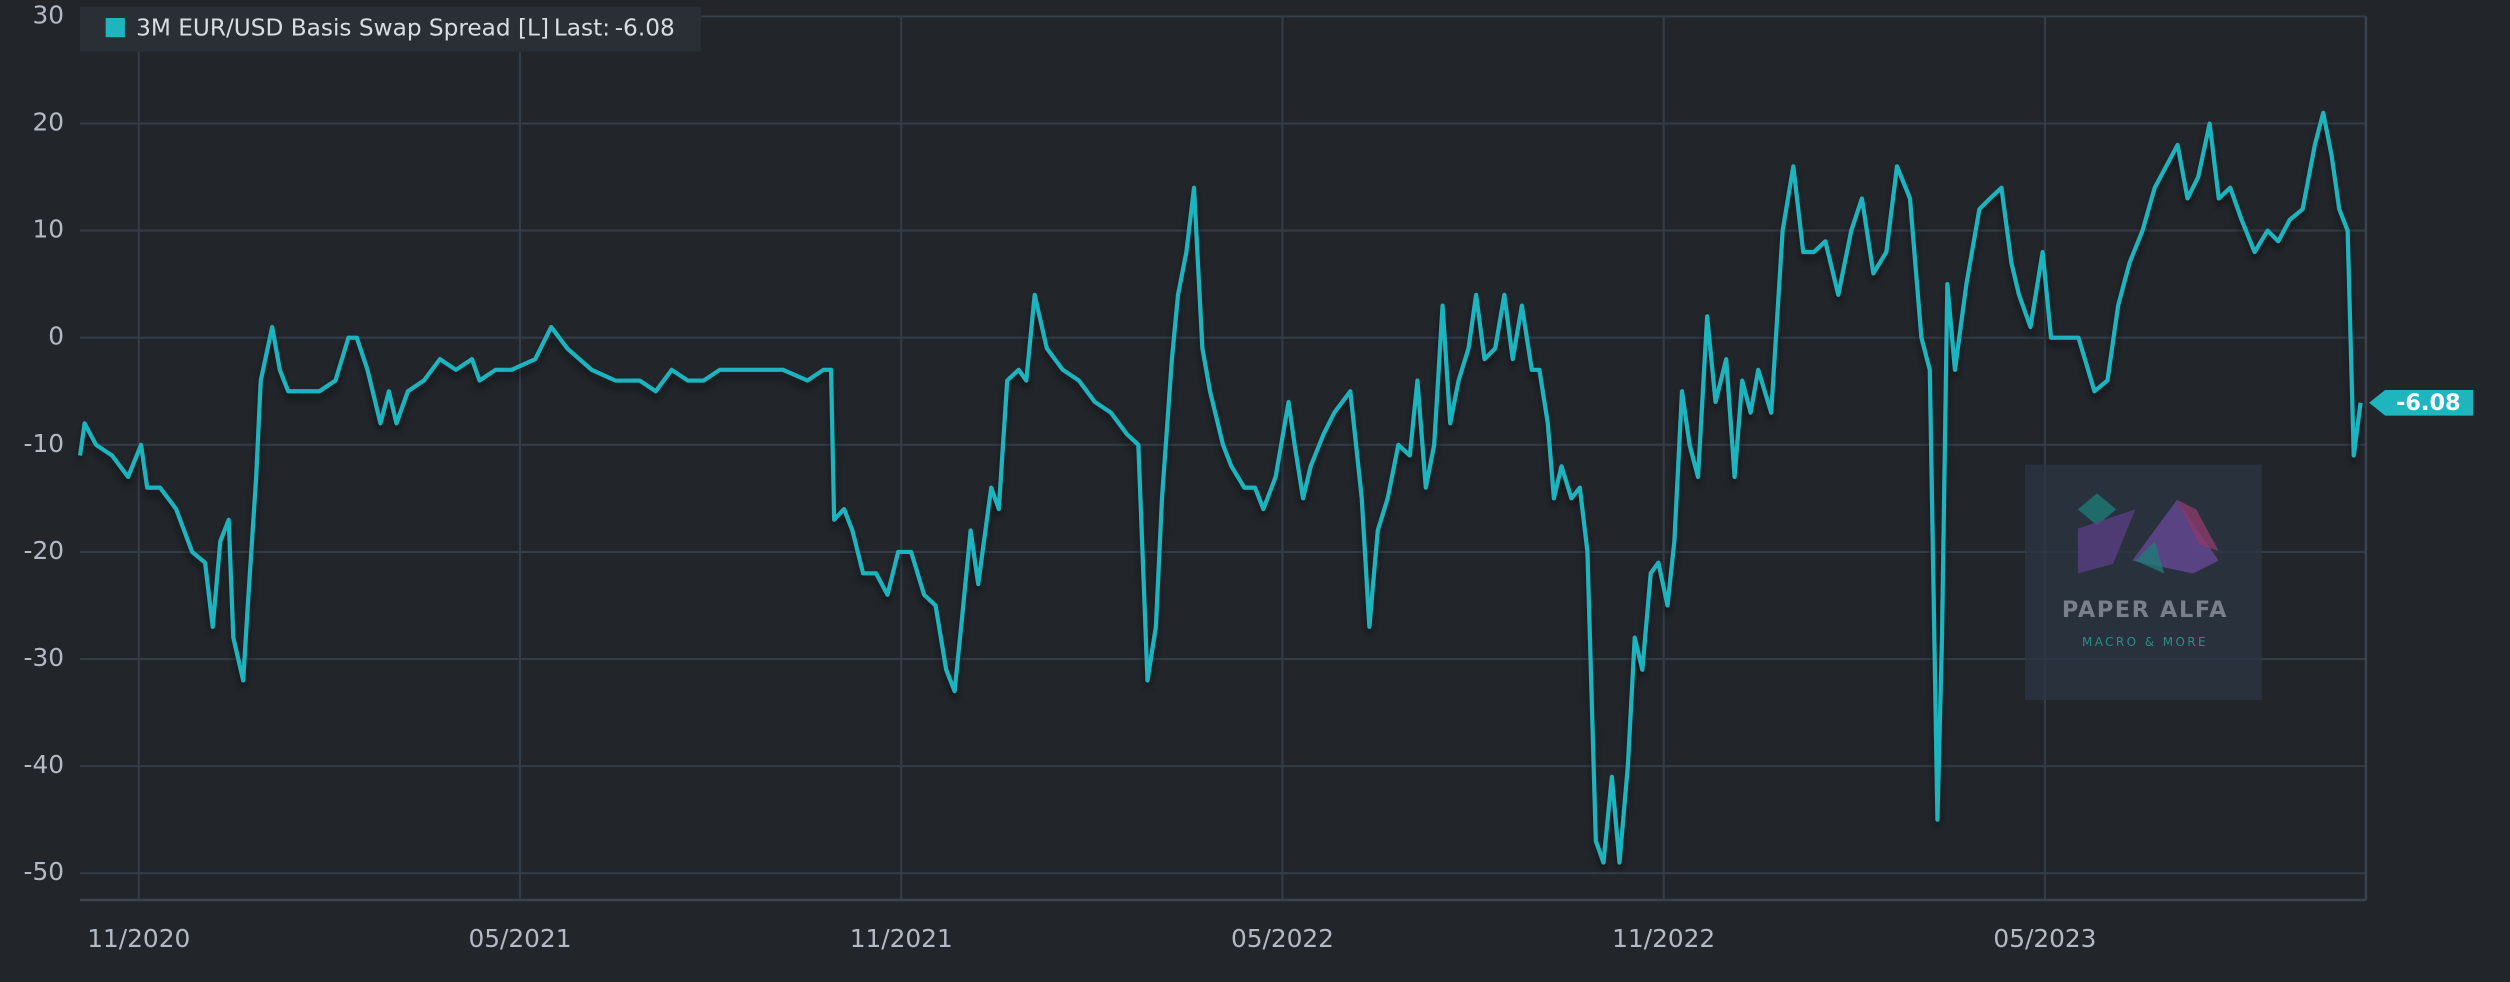 The height and width of the screenshot is (982, 2510). Describe the element at coordinates (2145, 642) in the screenshot. I see `watermark-subtitle: MACRO & MORE` at that location.